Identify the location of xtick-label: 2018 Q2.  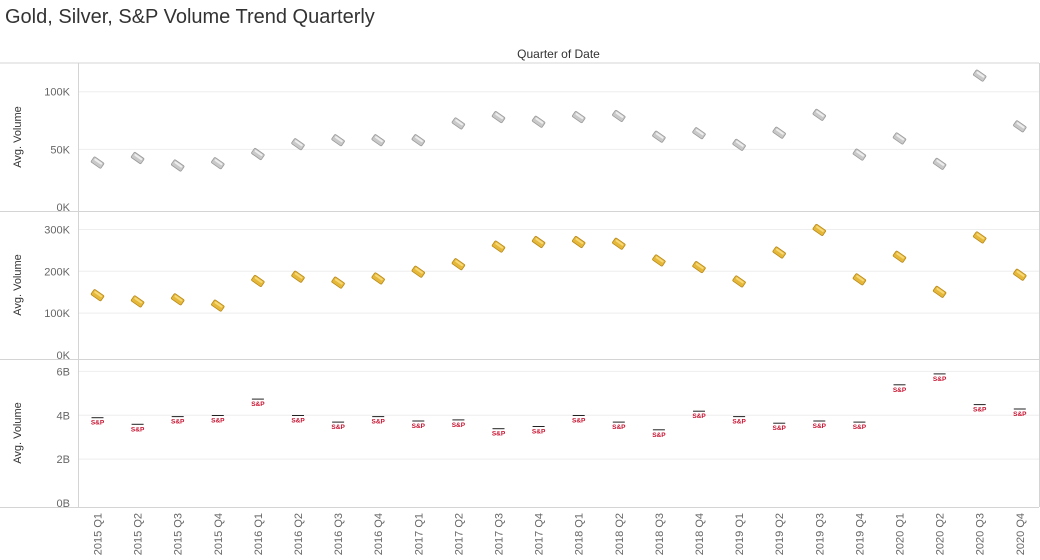
(620, 534).